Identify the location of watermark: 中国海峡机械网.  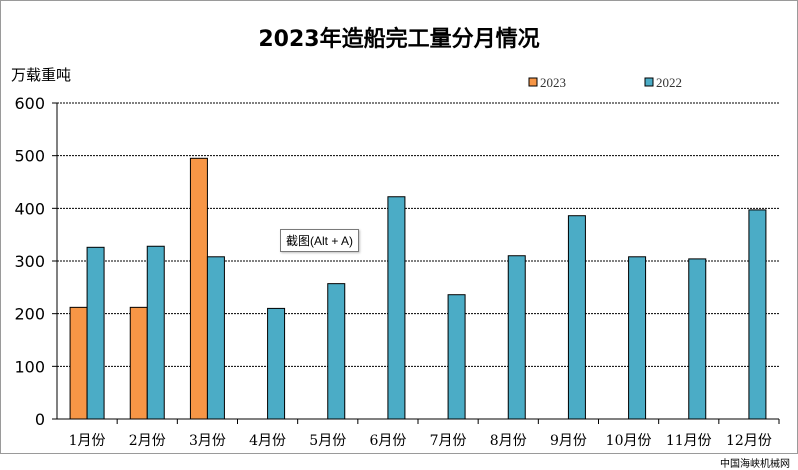
(755, 464).